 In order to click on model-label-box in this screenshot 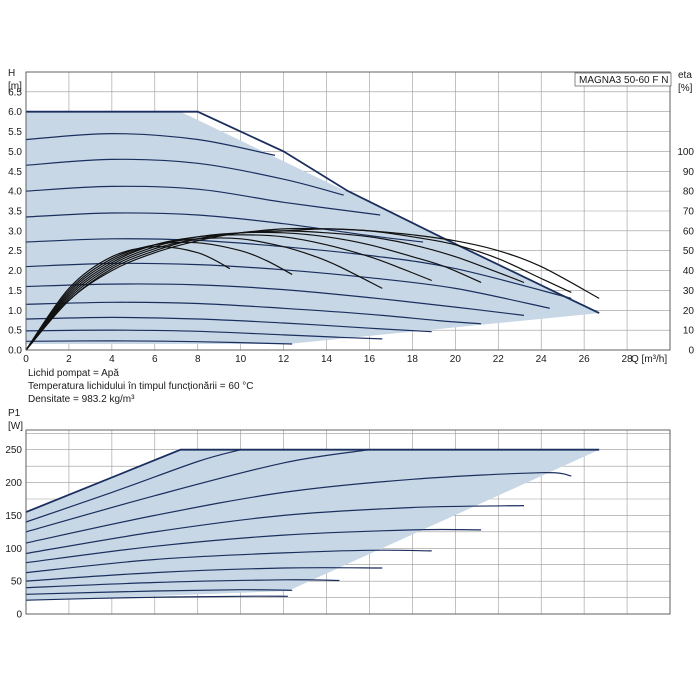, I will do `click(623, 79)`.